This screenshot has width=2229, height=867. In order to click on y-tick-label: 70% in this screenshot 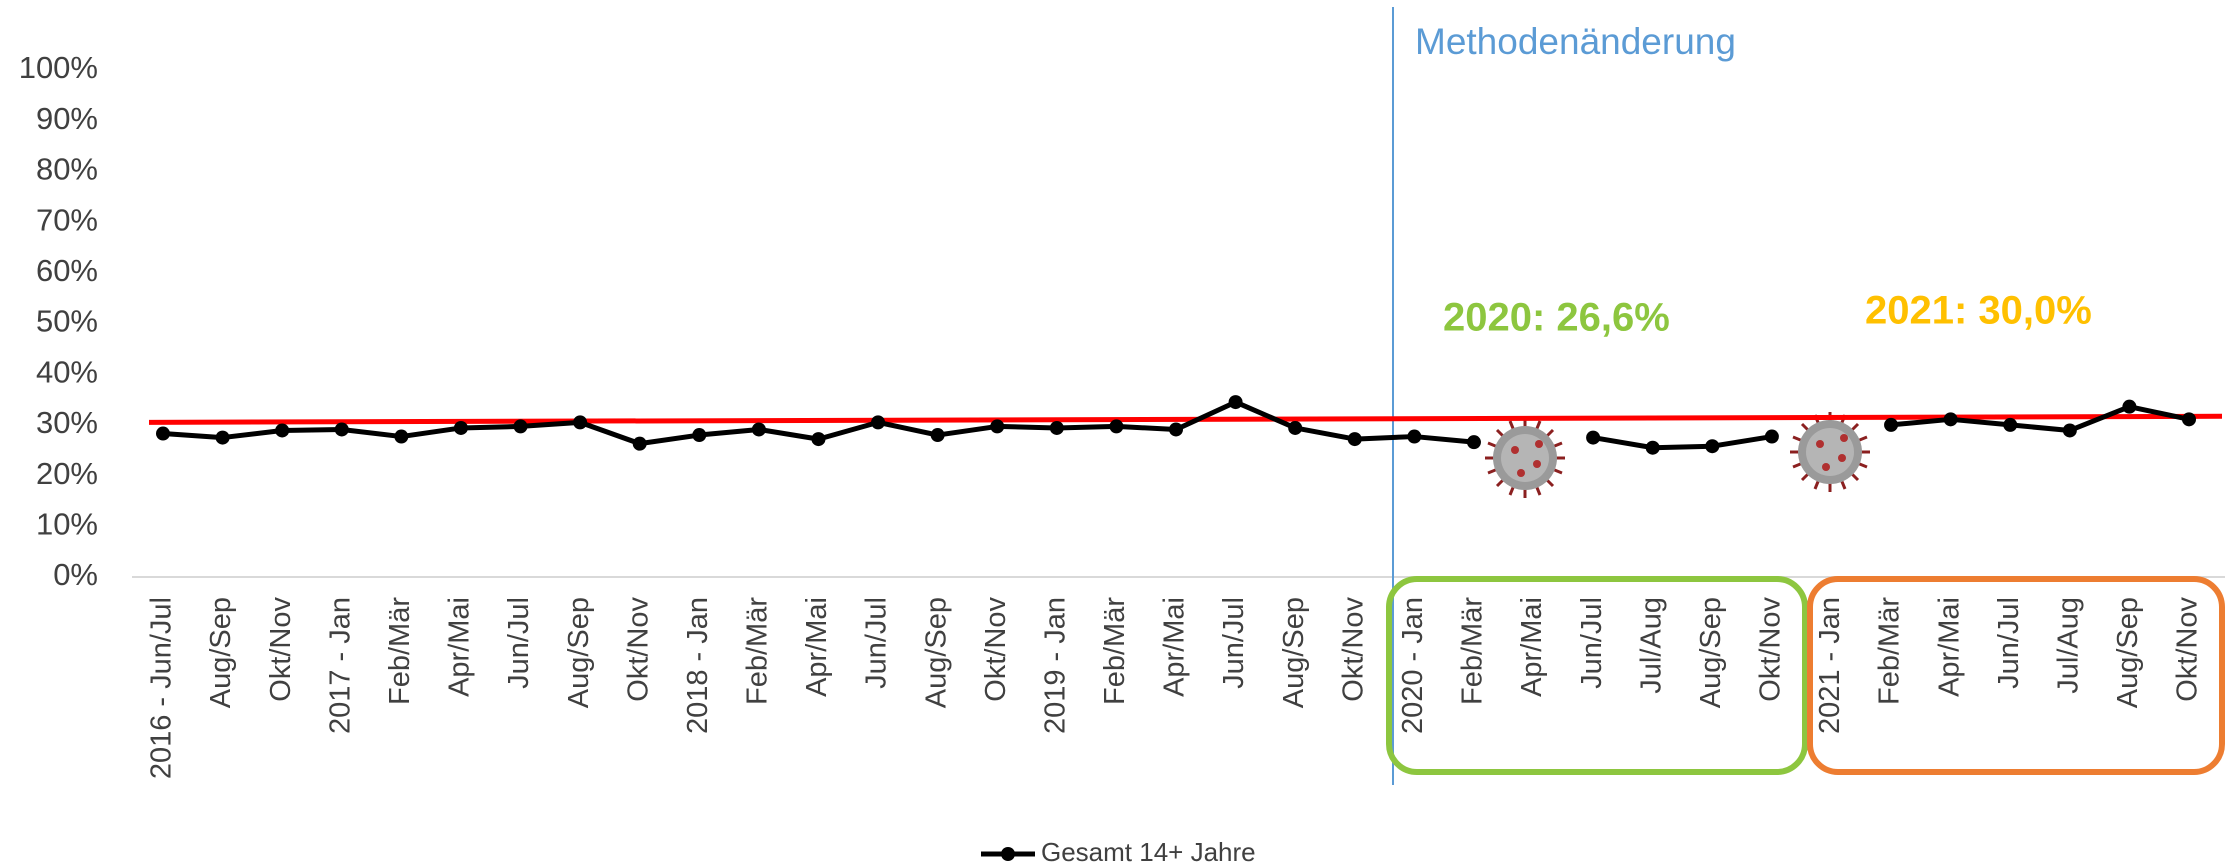, I will do `click(67, 219)`.